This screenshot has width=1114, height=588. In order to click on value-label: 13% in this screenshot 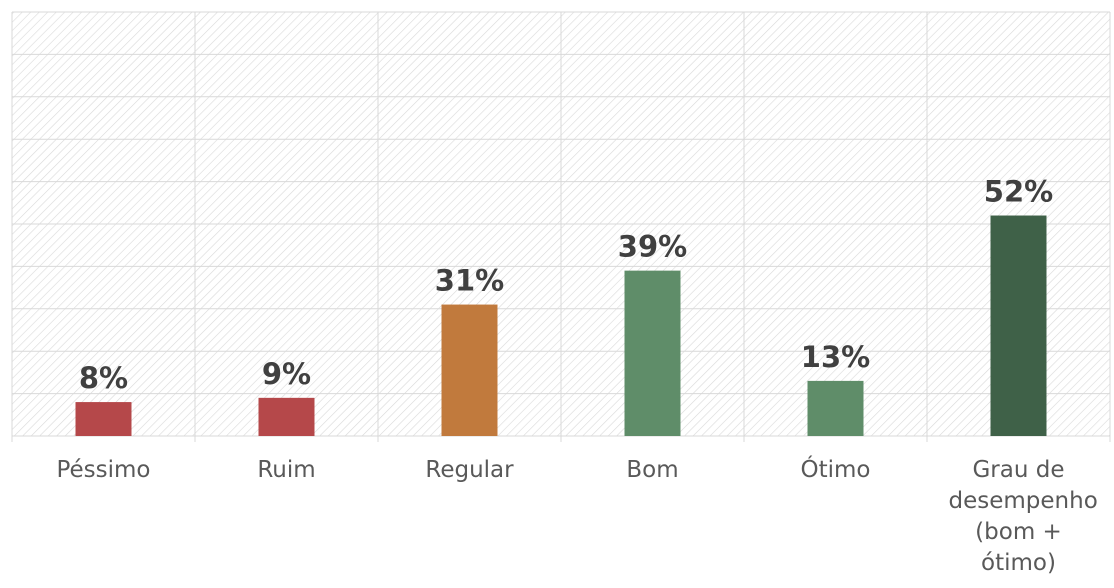, I will do `click(835, 357)`.